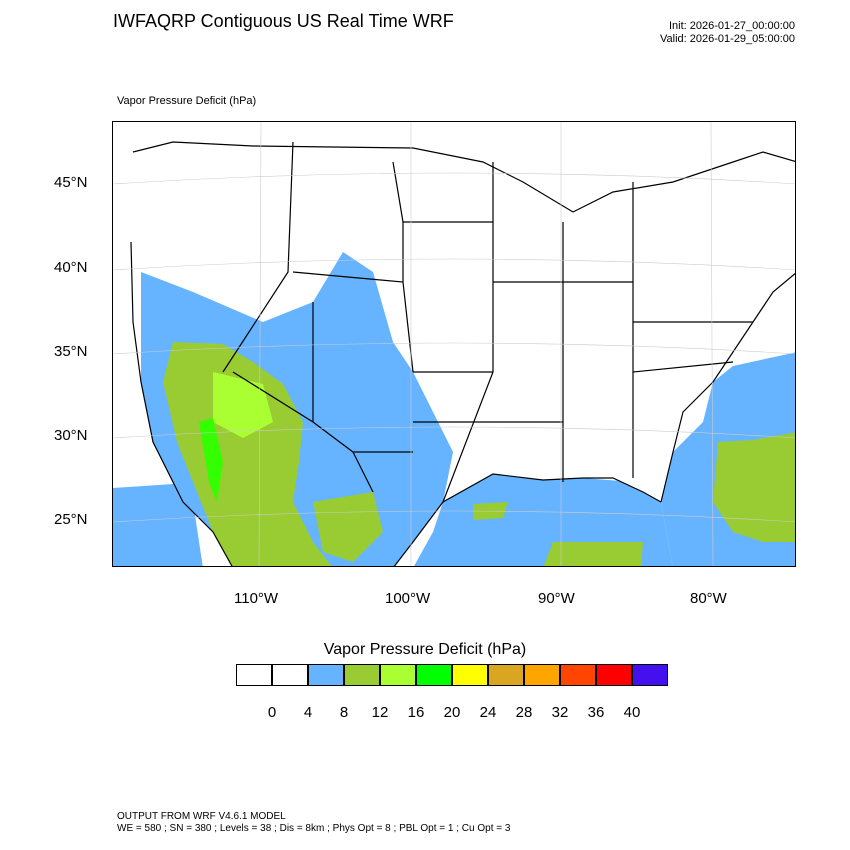 The width and height of the screenshot is (850, 850). I want to click on colorbar-tick-label: 0, so click(272, 712).